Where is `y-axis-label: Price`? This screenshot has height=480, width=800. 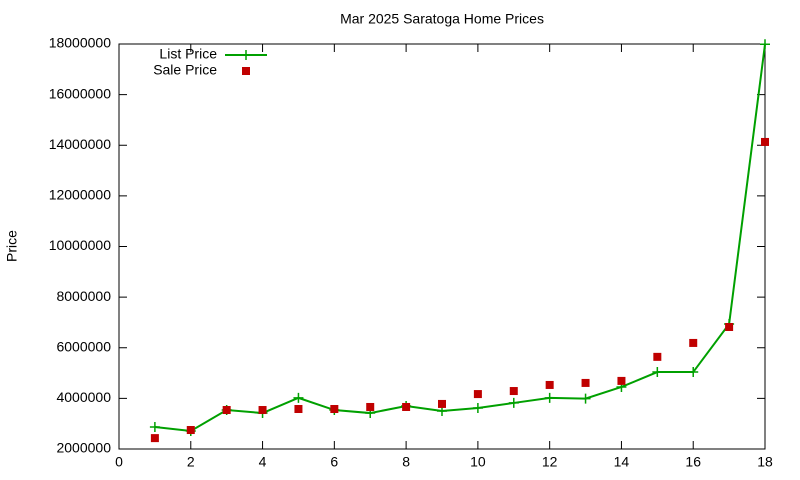 y-axis-label: Price is located at coordinates (12, 246).